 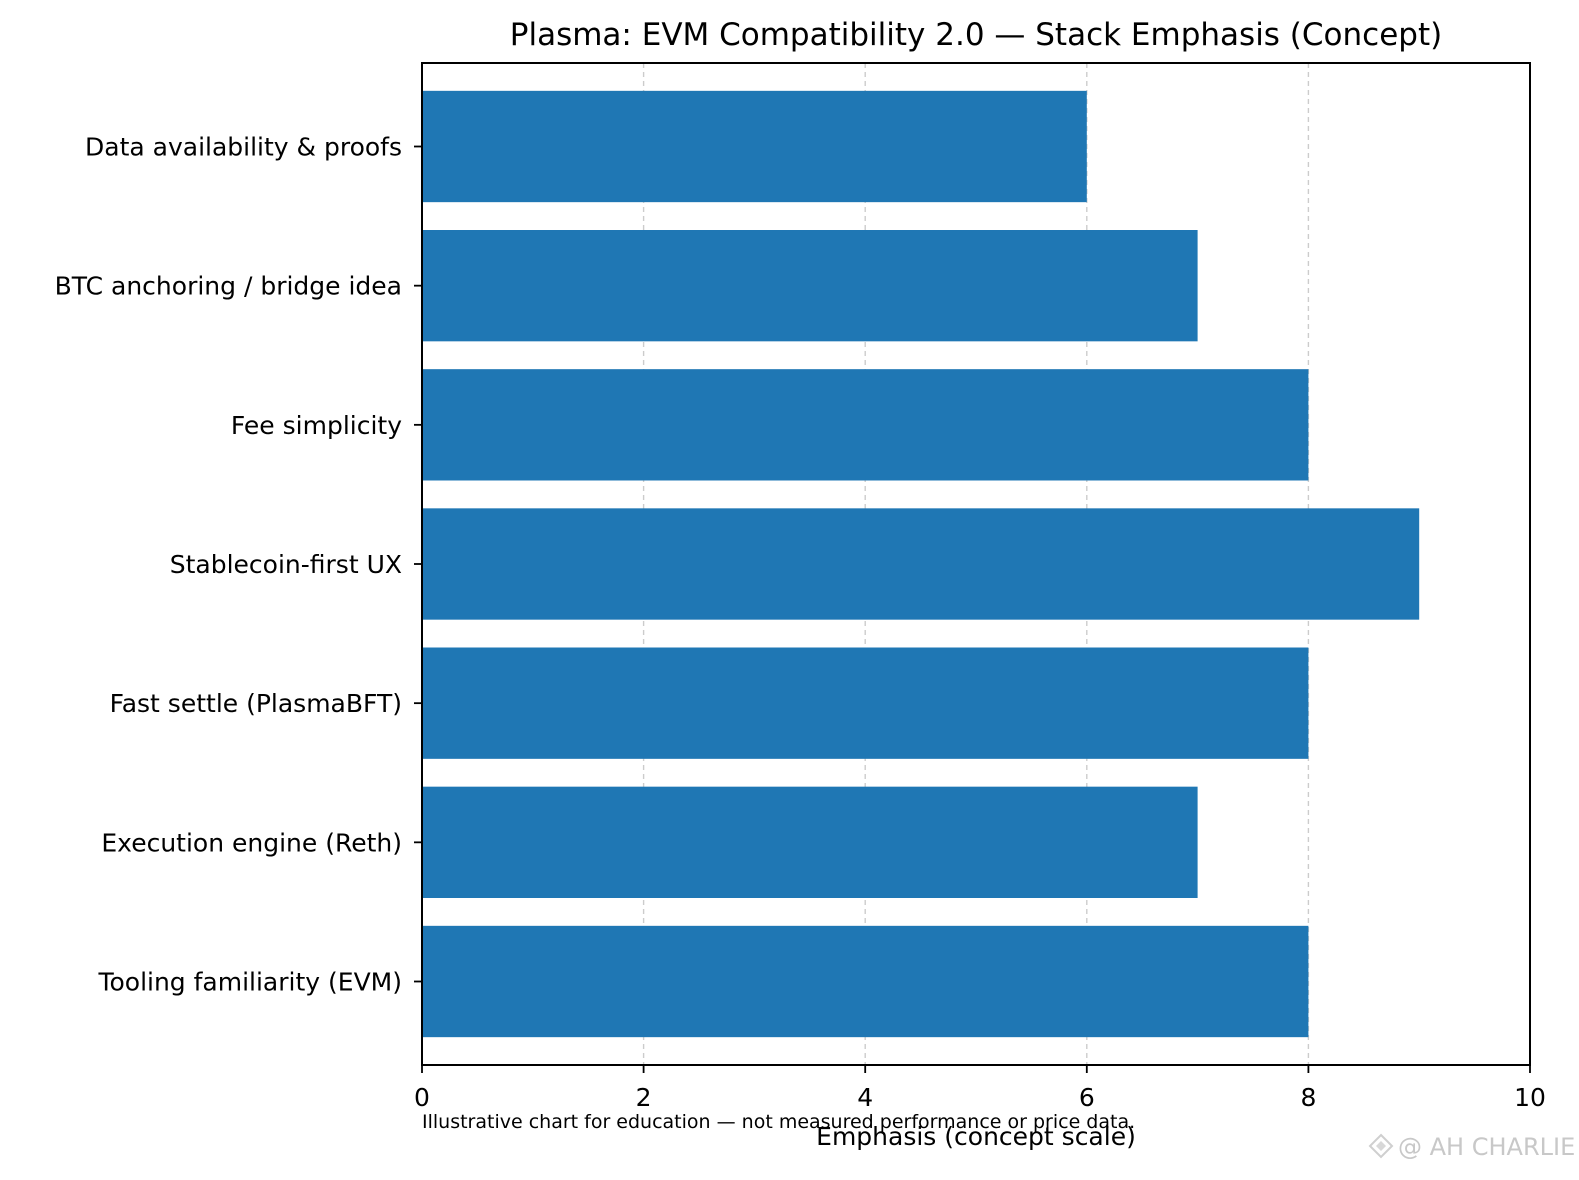 What do you see at coordinates (865, 1097) in the screenshot?
I see `x-tick-label-2: 4` at bounding box center [865, 1097].